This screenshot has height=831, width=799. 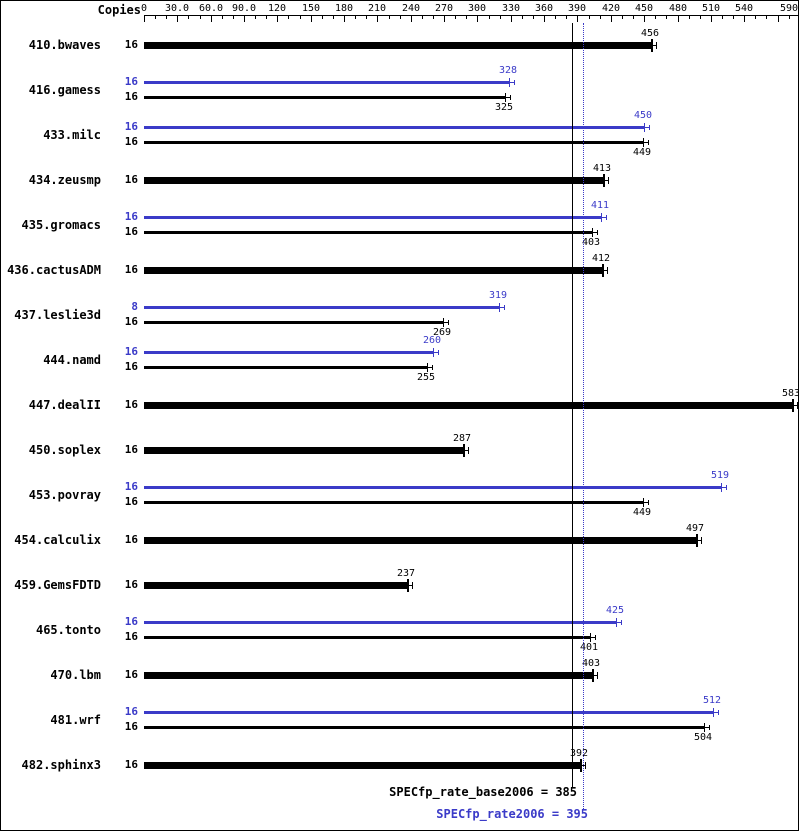 What do you see at coordinates (64, 450) in the screenshot?
I see `benchmark-name: 450.soplex` at bounding box center [64, 450].